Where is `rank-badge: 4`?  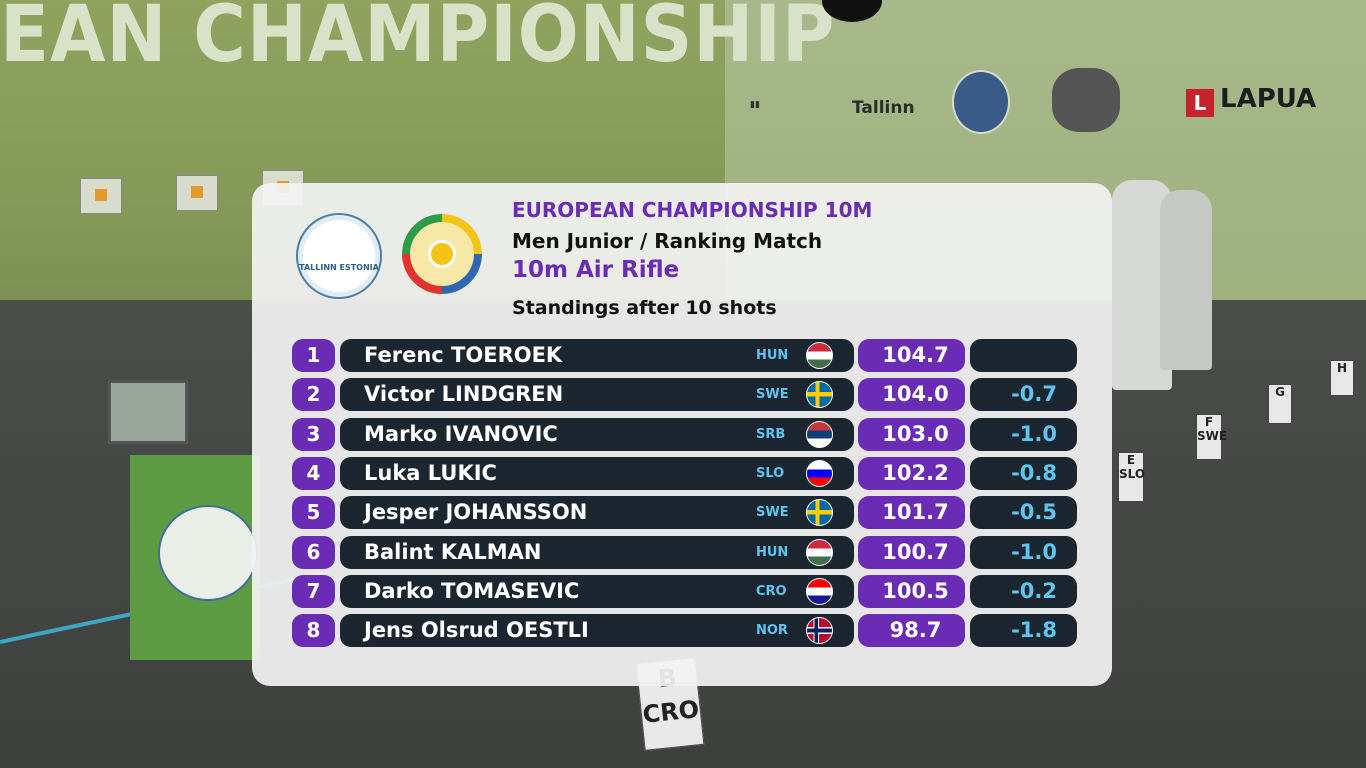
rank-badge: 4 is located at coordinates (313, 473).